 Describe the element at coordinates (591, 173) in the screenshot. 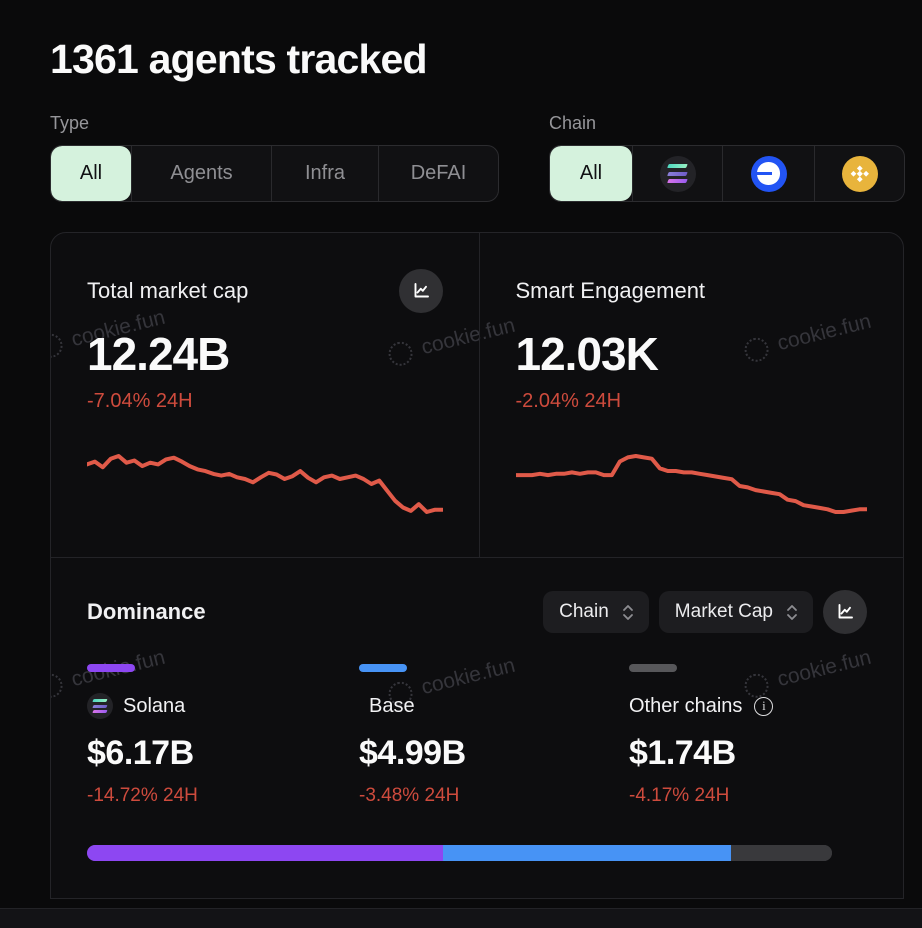

I see `chain-option-all: All` at that location.